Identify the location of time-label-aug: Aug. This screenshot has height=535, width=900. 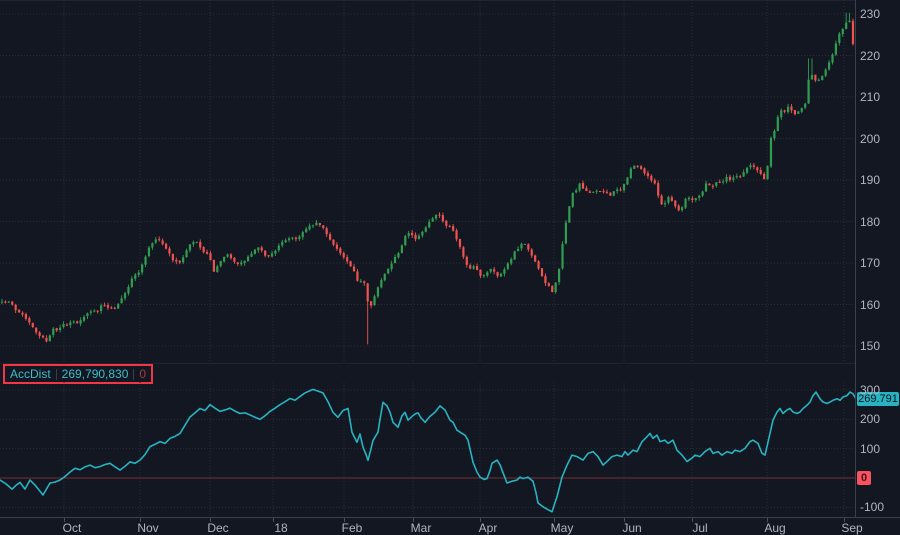
(775, 528).